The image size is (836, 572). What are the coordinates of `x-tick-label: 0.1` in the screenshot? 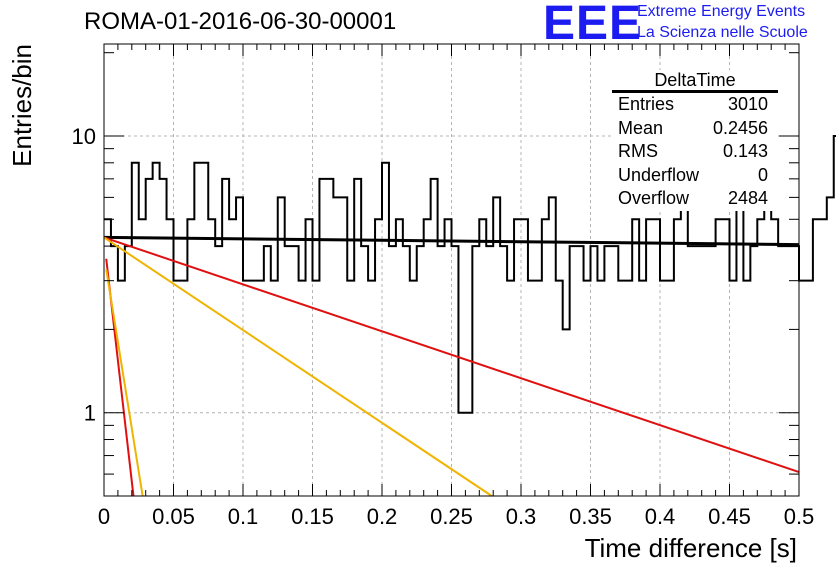 It's located at (243, 516).